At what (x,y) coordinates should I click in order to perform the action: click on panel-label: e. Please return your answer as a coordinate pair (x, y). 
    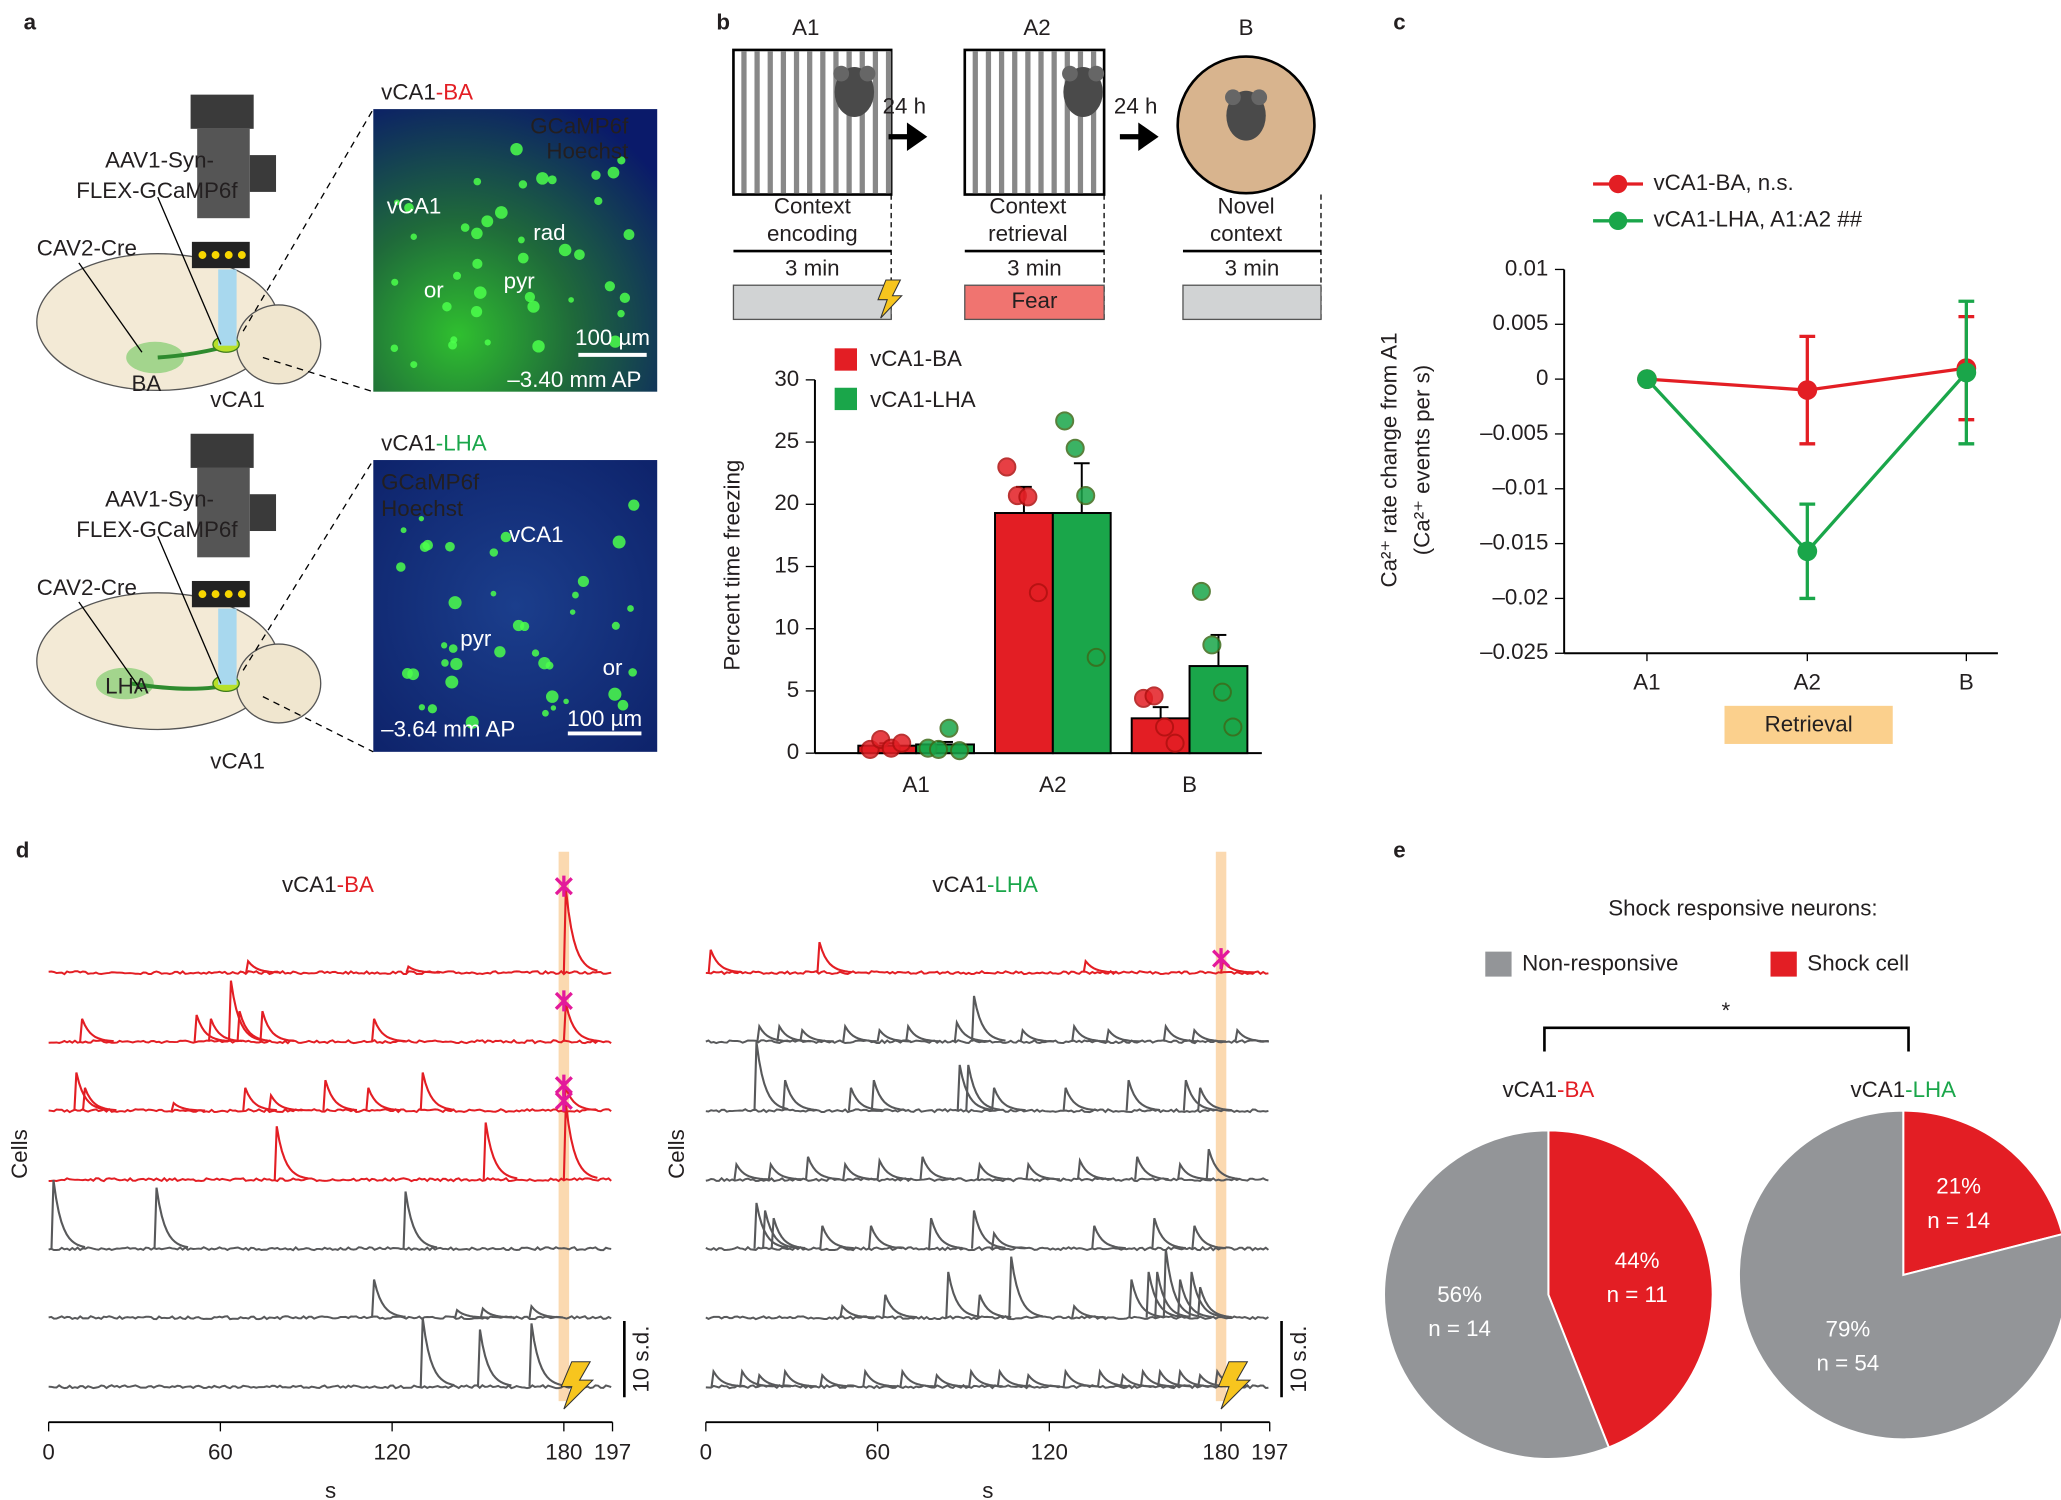
    Looking at the image, I should click on (1399, 850).